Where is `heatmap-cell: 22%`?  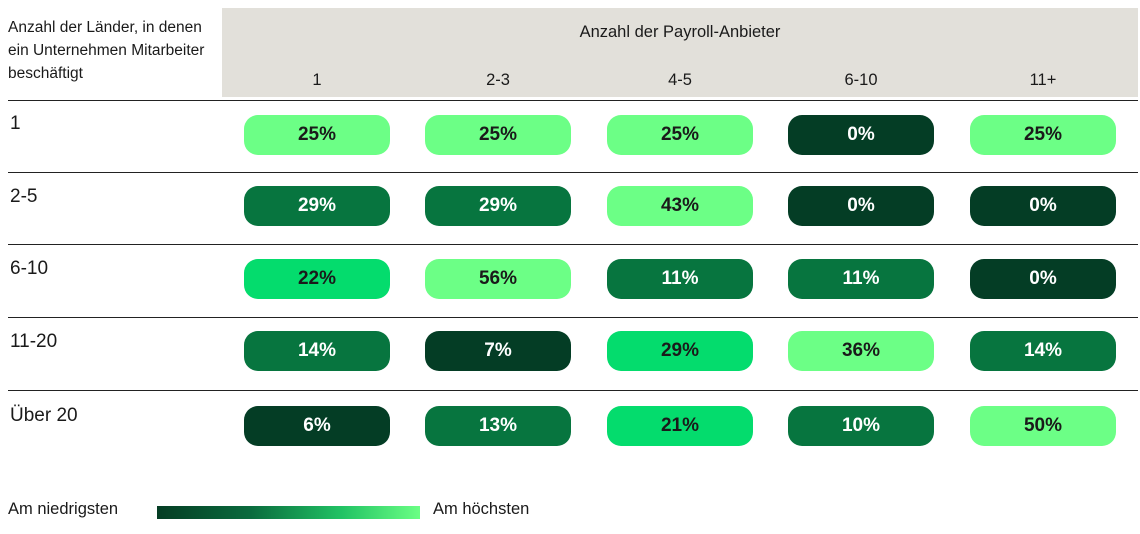
heatmap-cell: 22% is located at coordinates (317, 279).